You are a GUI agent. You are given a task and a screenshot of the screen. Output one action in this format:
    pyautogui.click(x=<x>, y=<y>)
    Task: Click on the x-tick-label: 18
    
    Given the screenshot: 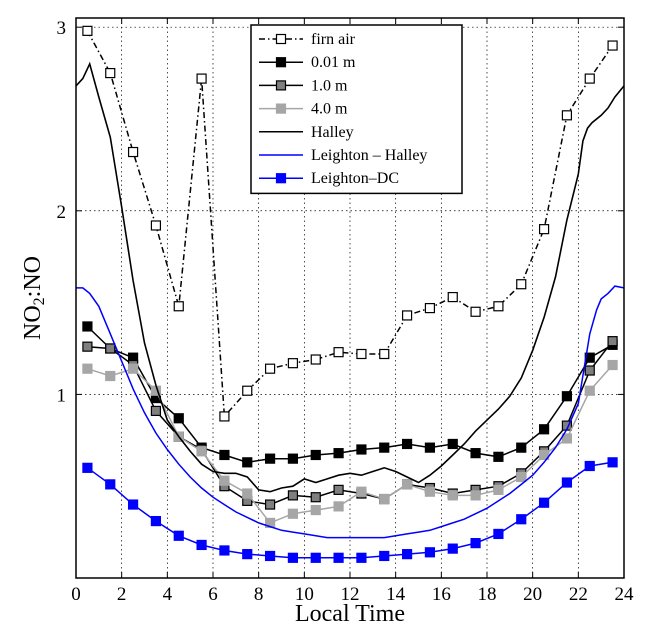 What is the action you would take?
    pyautogui.click(x=487, y=594)
    